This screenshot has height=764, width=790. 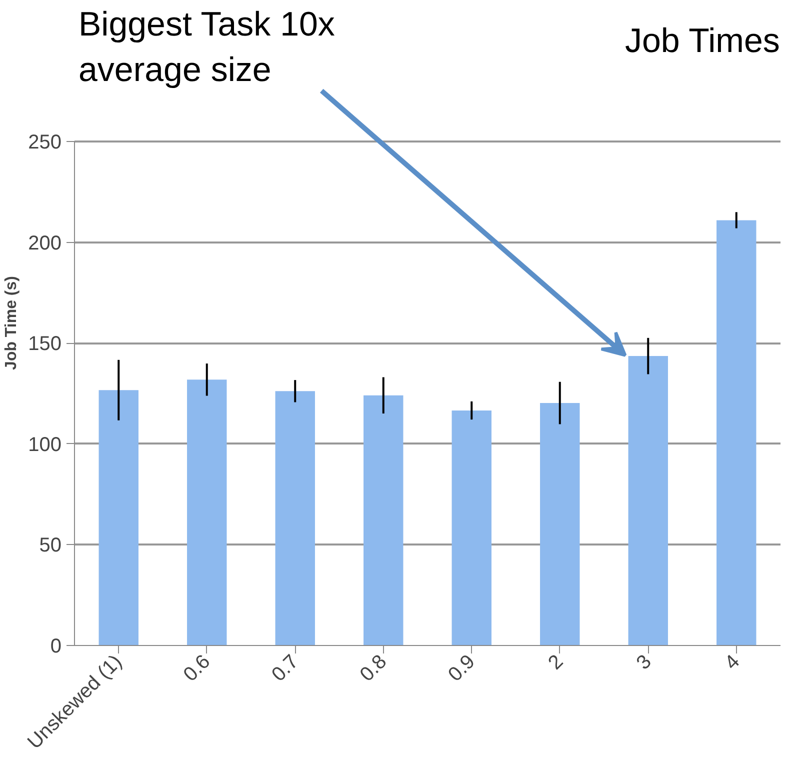 What do you see at coordinates (462, 668) in the screenshot?
I see `x-tick-label: 0.9` at bounding box center [462, 668].